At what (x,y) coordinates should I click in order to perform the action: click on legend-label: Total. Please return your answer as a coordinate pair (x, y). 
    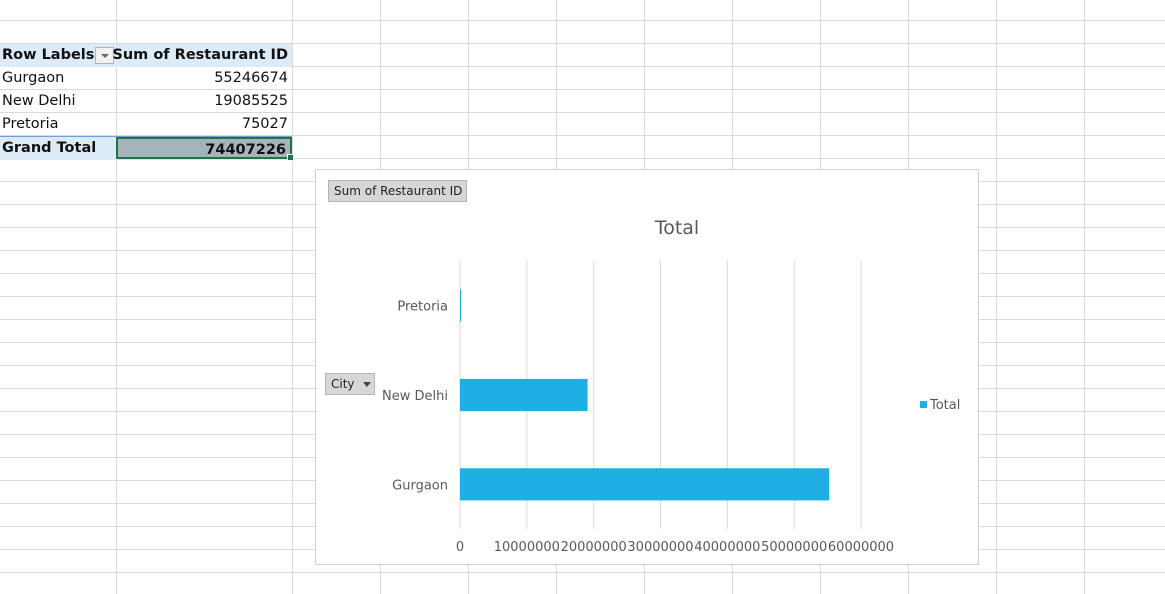
    Looking at the image, I should click on (944, 405).